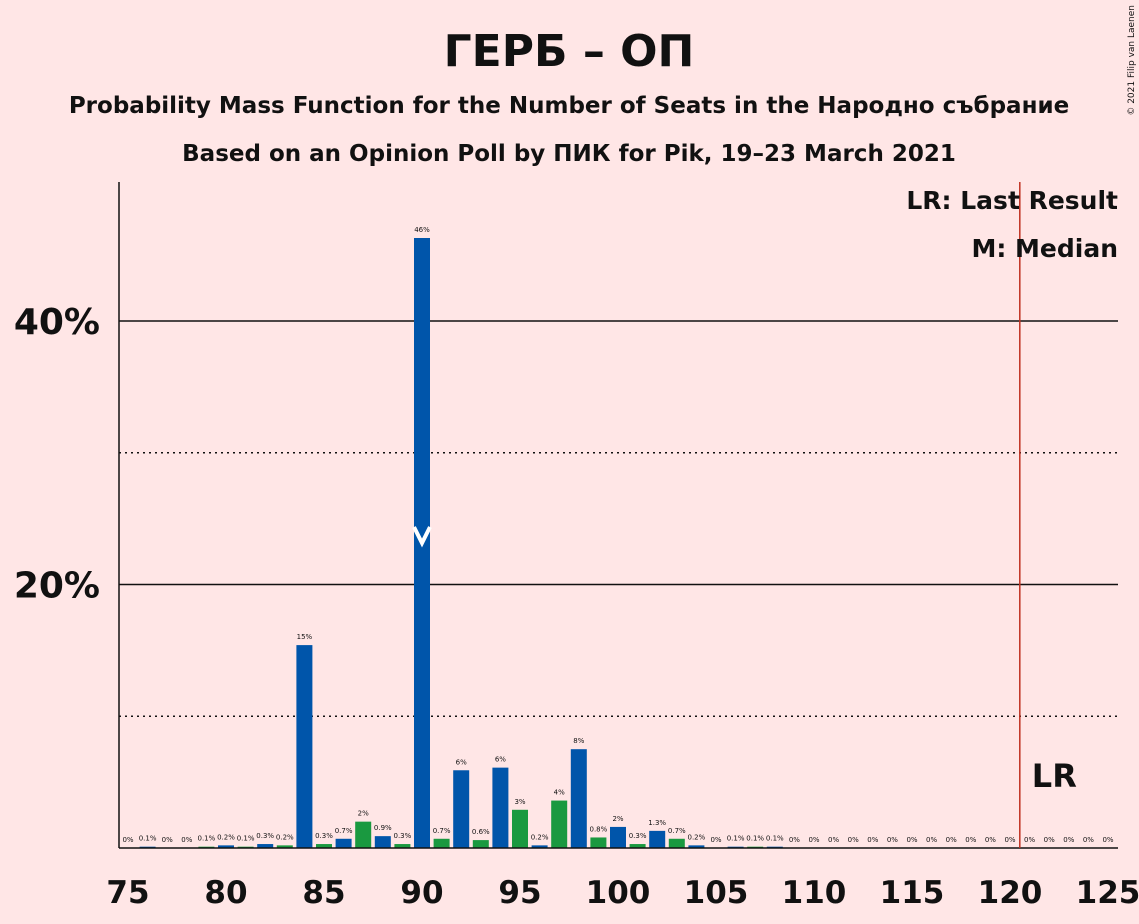 Image resolution: width=1139 pixels, height=924 pixels. Describe the element at coordinates (422, 537) in the screenshot. I see `median-marker` at that location.